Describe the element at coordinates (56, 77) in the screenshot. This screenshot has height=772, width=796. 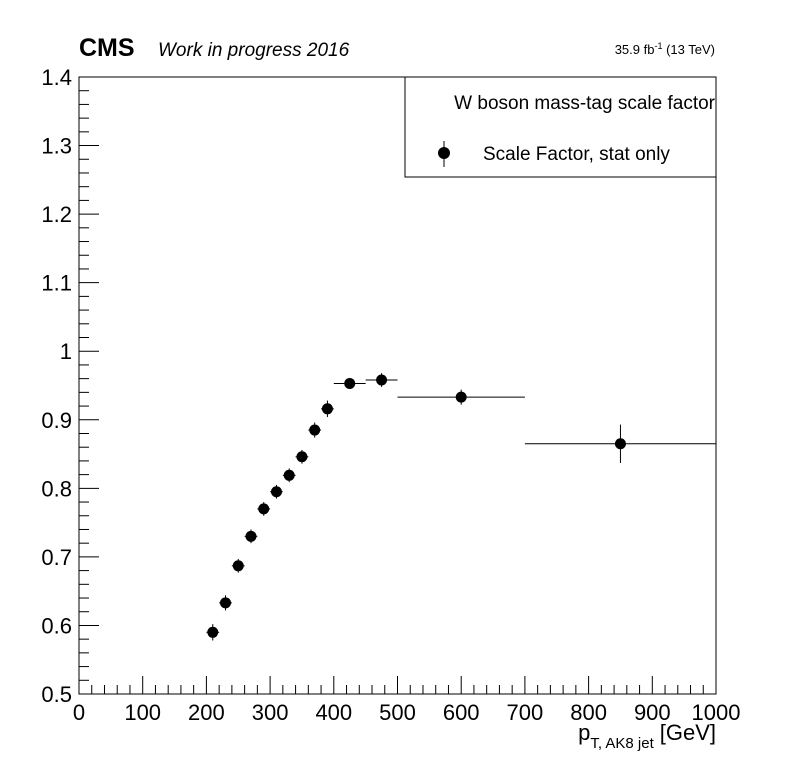
I see `y-tick-label: 1.4` at that location.